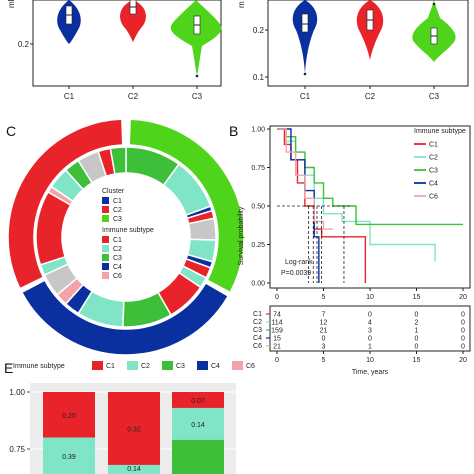 Image resolution: width=474 pixels, height=474 pixels. Describe the element at coordinates (173, 365) in the screenshot. I see `e-legend: C1 C2 C3 C4 C6` at that location.